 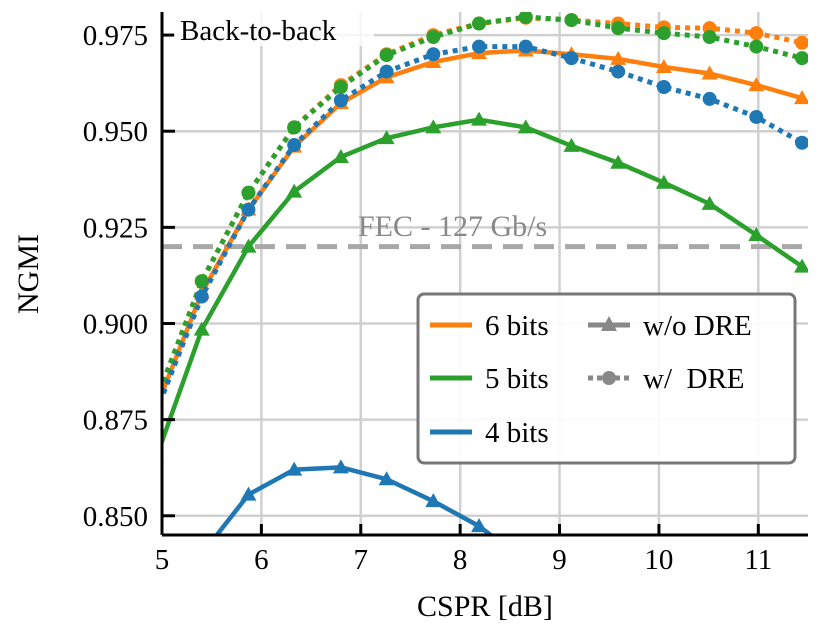 I want to click on x-tick-label: 10, so click(x=658, y=560).